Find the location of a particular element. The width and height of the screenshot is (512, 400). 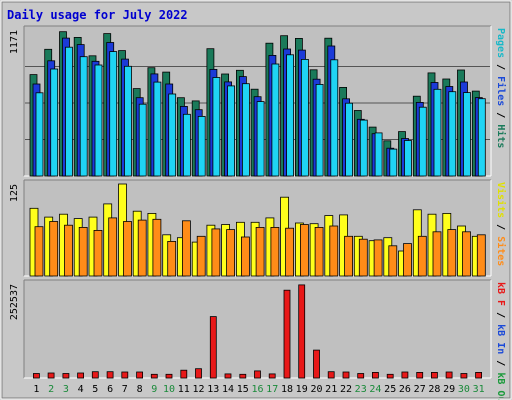

legend-entry: Files is located at coordinates (501, 91).